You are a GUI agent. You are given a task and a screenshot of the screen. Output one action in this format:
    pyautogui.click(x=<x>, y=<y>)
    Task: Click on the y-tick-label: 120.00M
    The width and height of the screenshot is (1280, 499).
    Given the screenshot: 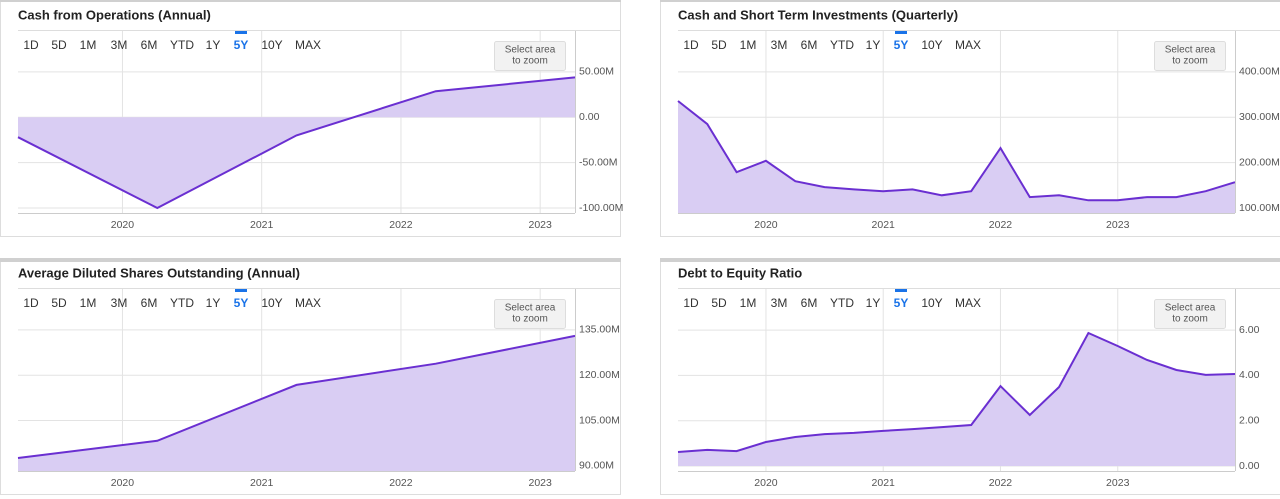 What is the action you would take?
    pyautogui.click(x=599, y=375)
    